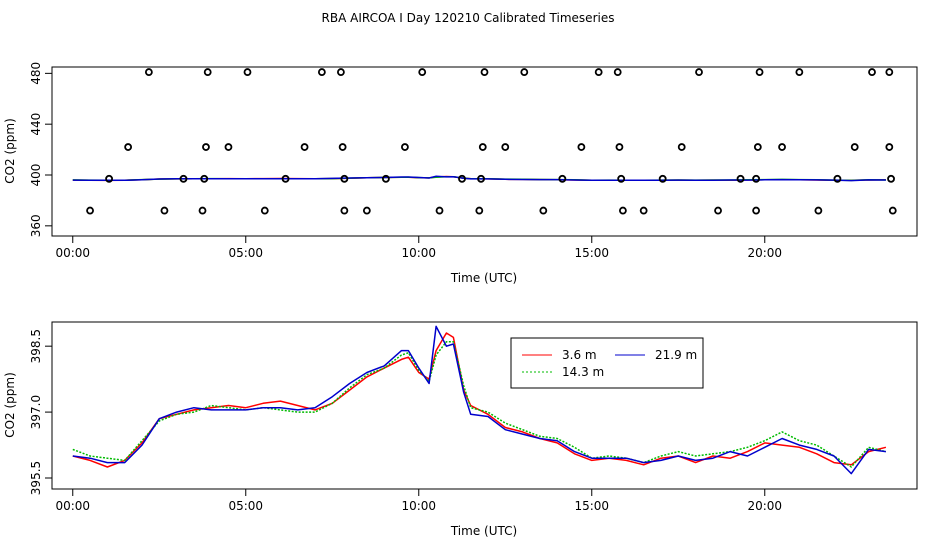  Describe the element at coordinates (36, 175) in the screenshot. I see `panel-top-y-tick-label: 400` at that location.